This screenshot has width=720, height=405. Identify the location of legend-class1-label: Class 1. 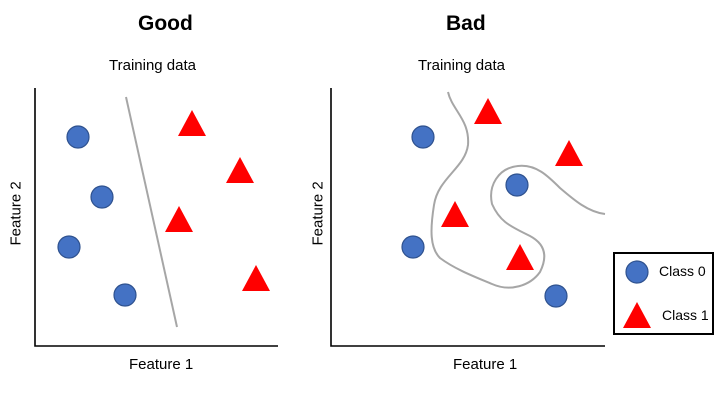
(685, 315).